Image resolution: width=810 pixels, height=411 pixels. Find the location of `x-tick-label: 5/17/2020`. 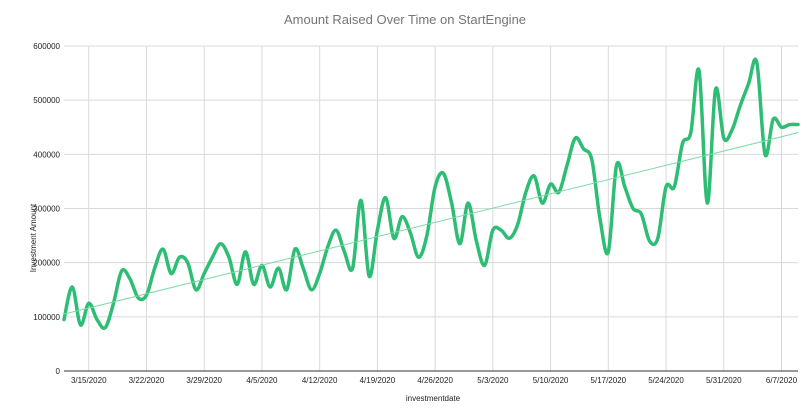

x-tick-label: 5/17/2020 is located at coordinates (609, 380).